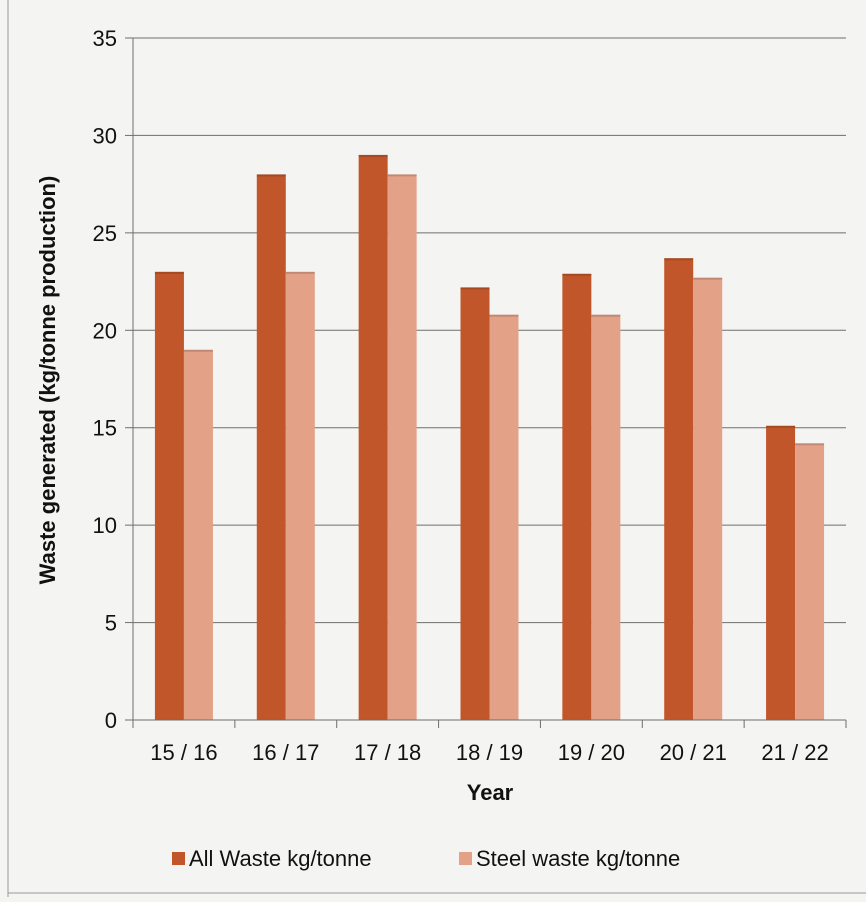 The image size is (866, 902). What do you see at coordinates (183, 752) in the screenshot?
I see `x-tick-label: 15 / 16` at bounding box center [183, 752].